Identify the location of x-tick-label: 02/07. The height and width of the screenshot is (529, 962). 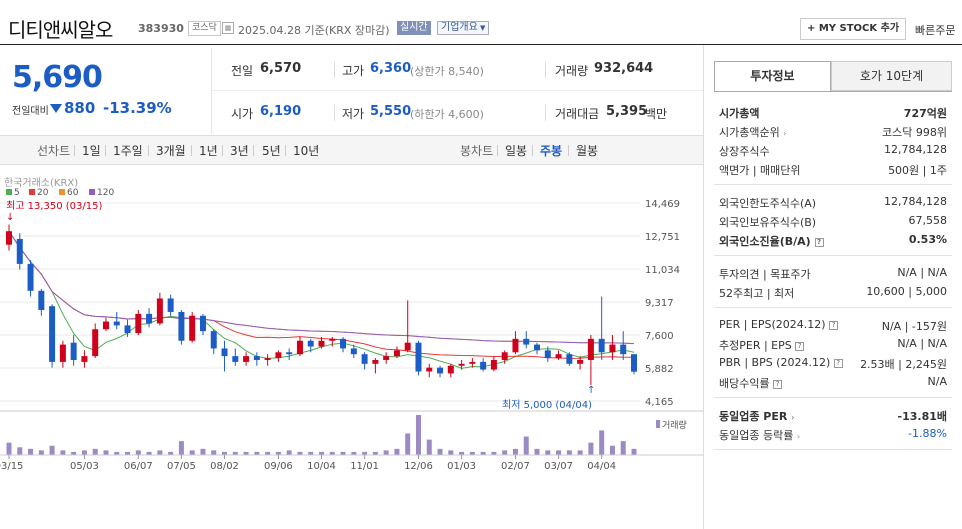
(515, 466).